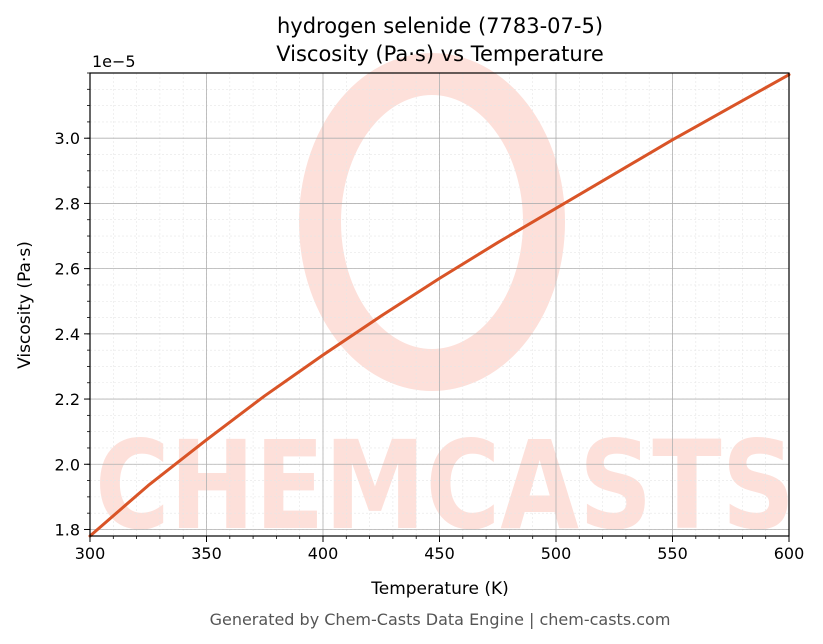 The width and height of the screenshot is (823, 644). What do you see at coordinates (67, 529) in the screenshot?
I see `y-tick-label: 1.8` at bounding box center [67, 529].